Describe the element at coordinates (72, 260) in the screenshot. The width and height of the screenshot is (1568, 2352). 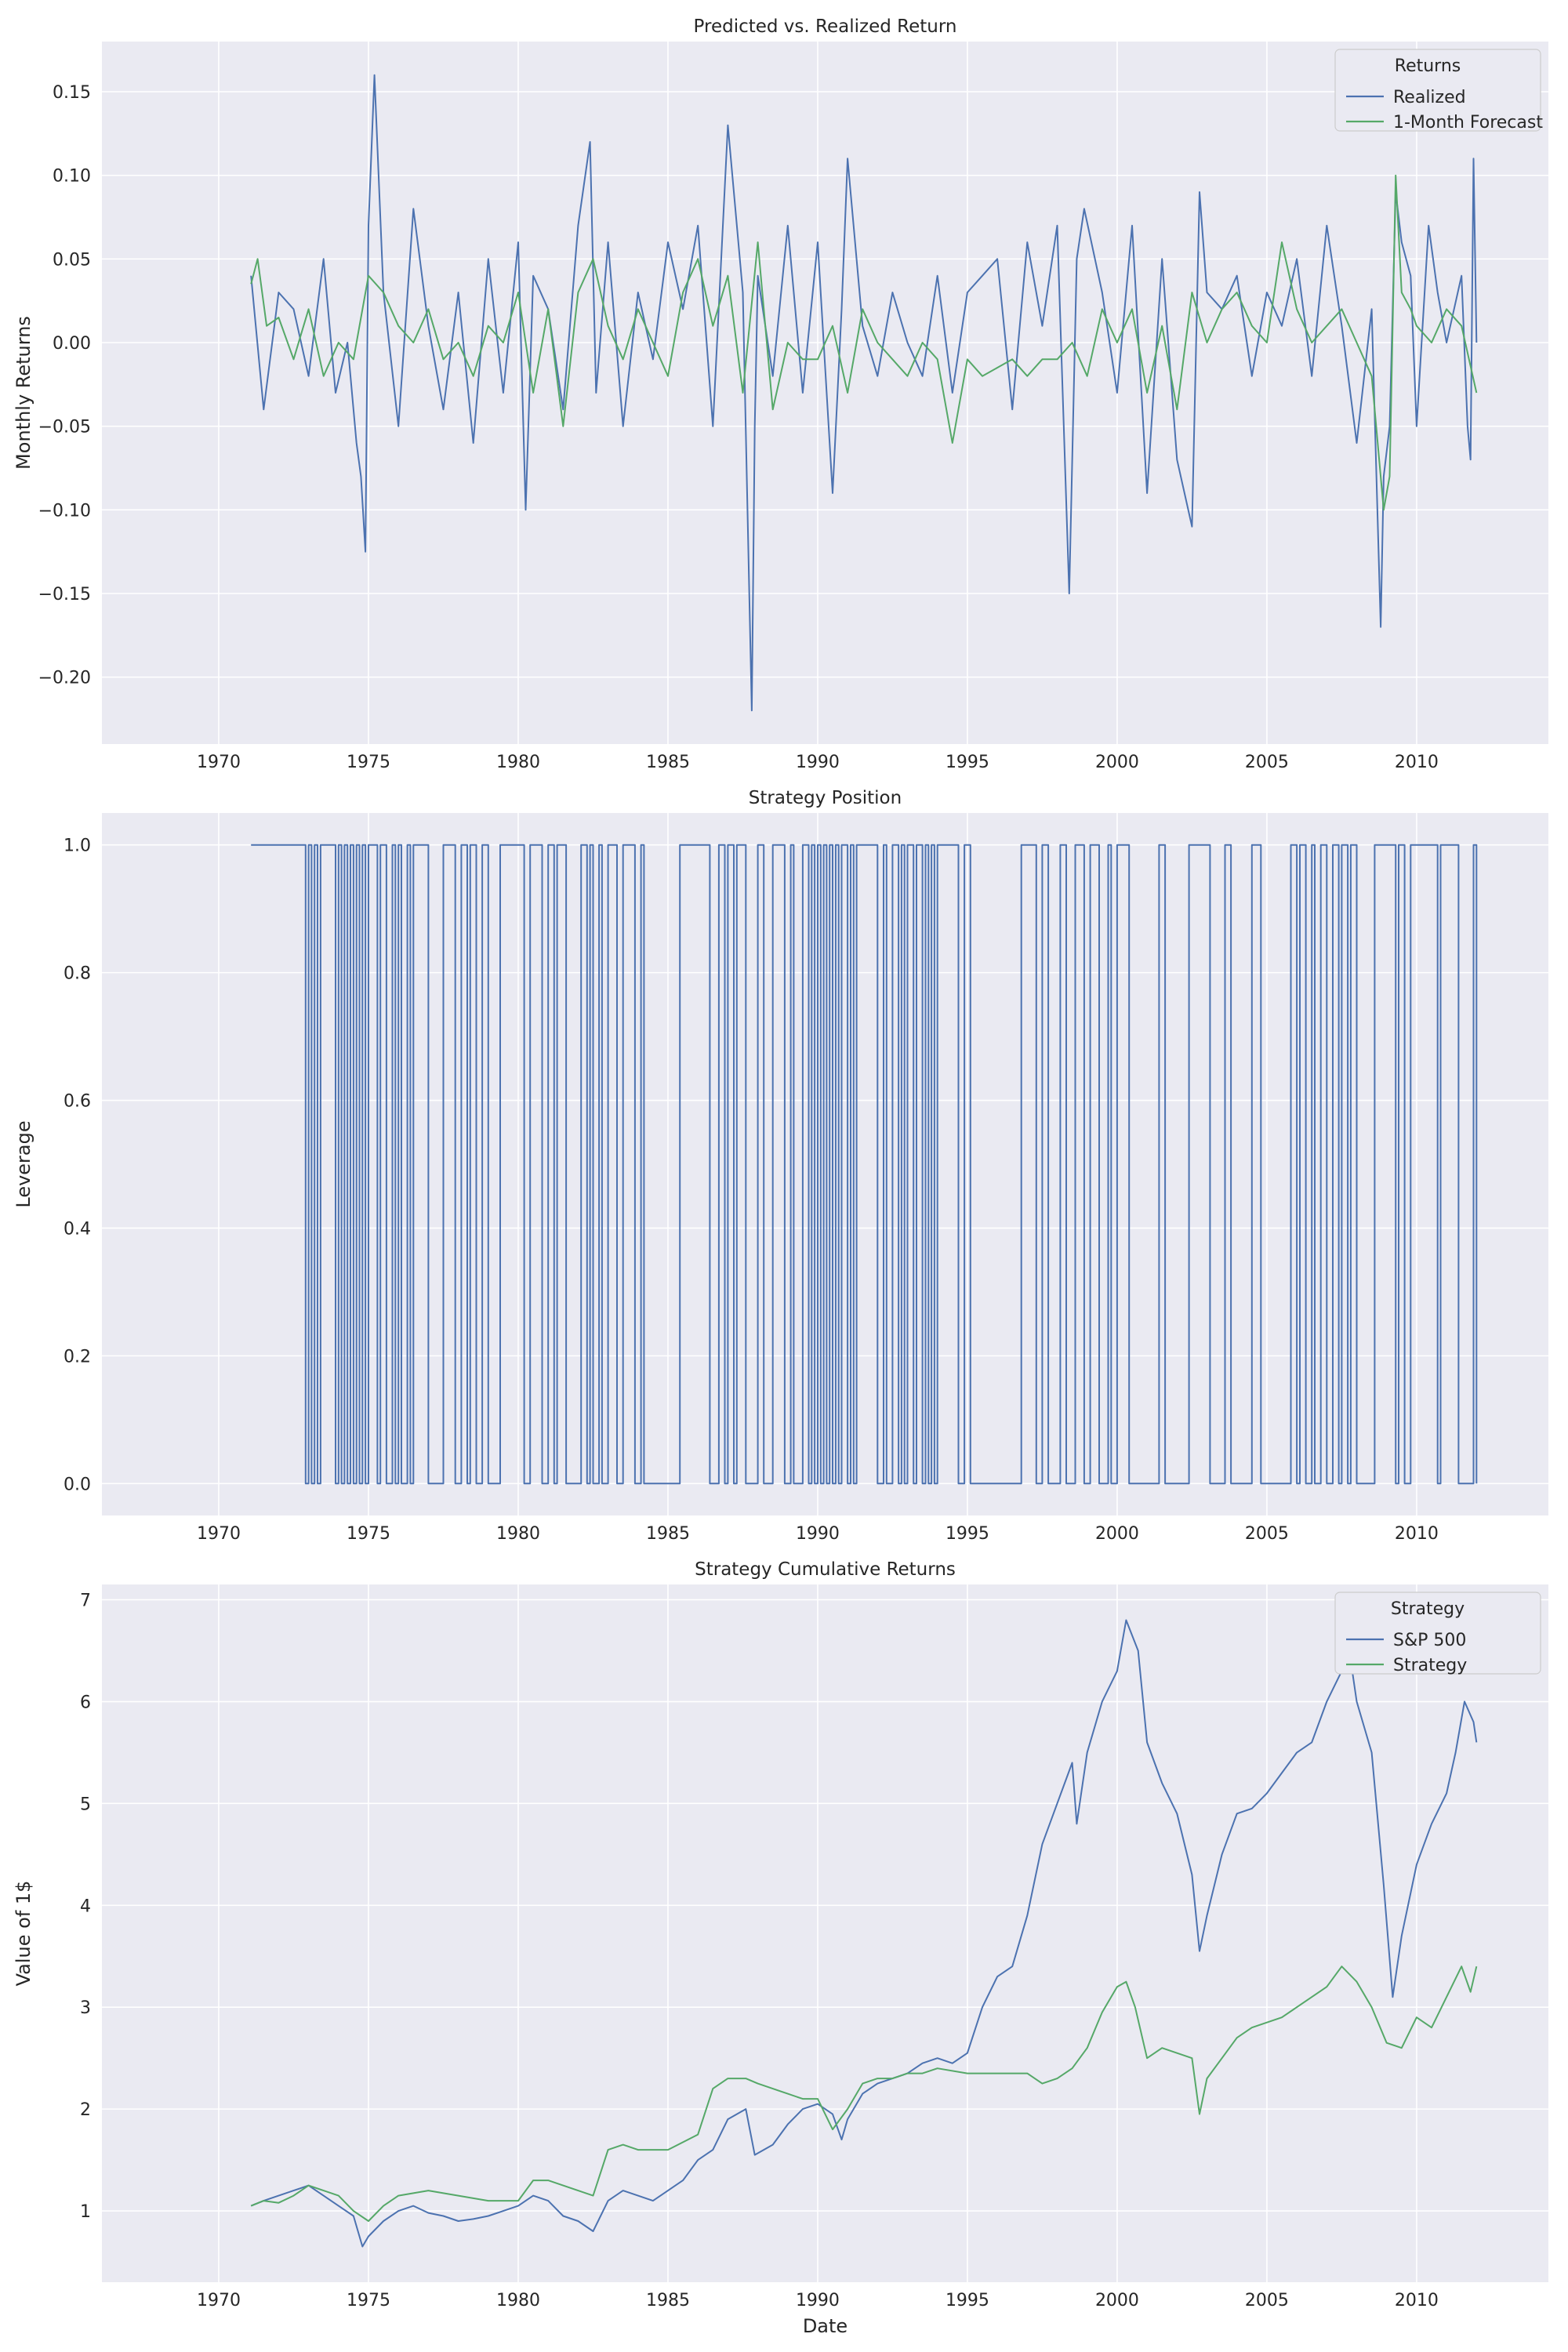
I see `y-tick-label: 0.05` at that location.